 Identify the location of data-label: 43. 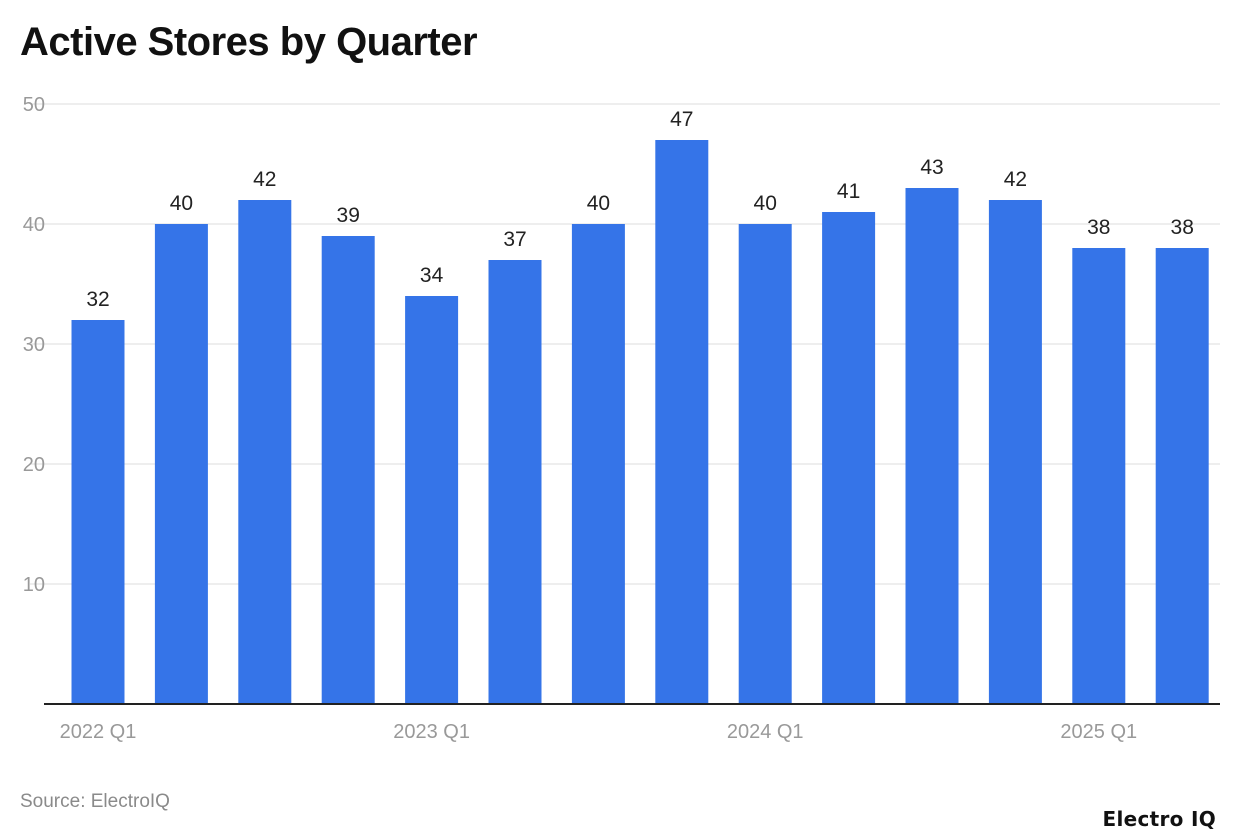
(931, 167).